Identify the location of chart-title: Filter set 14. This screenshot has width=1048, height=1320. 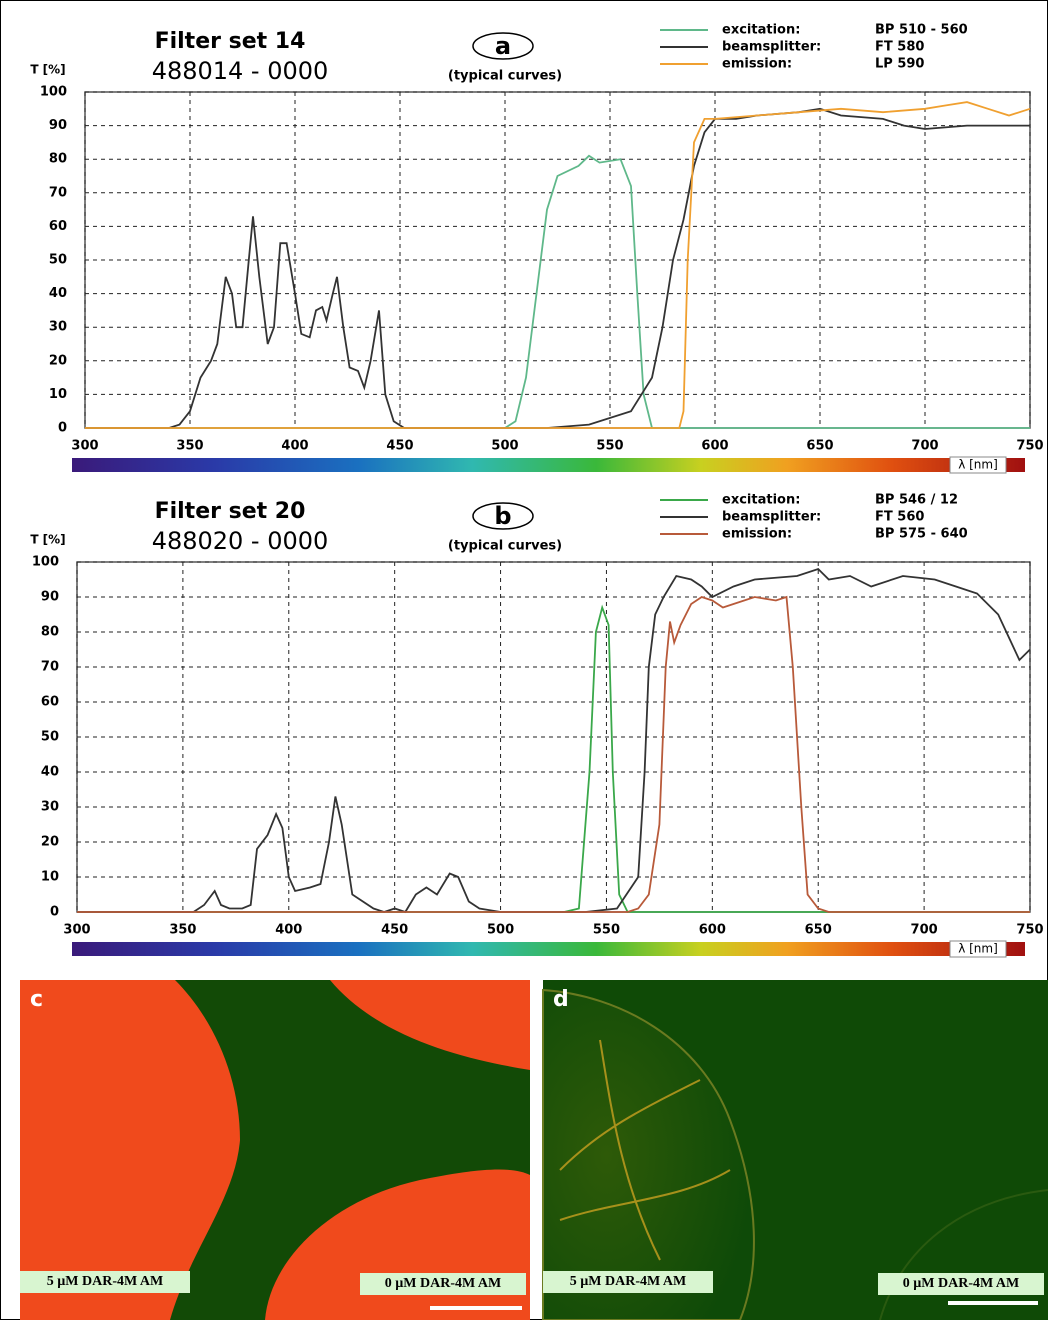
(230, 41).